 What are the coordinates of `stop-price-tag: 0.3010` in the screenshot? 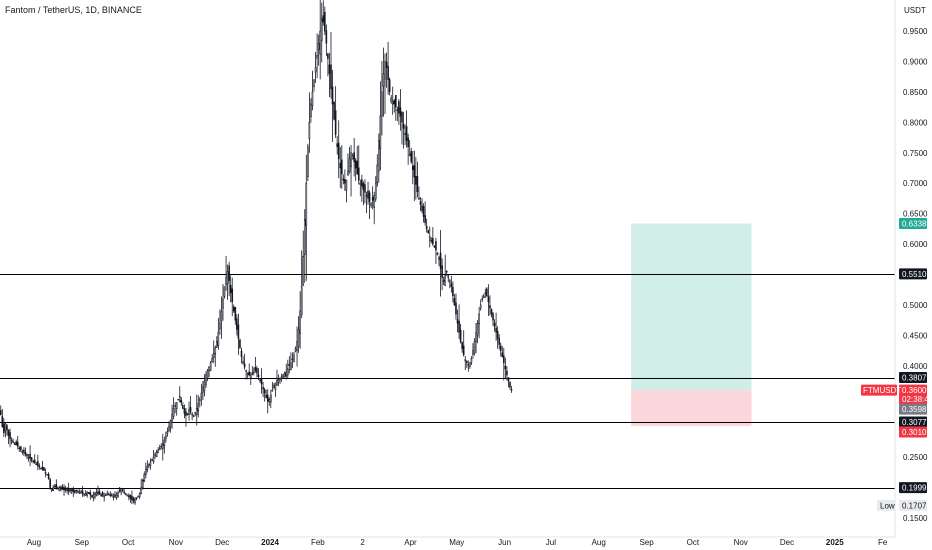 It's located at (913, 432).